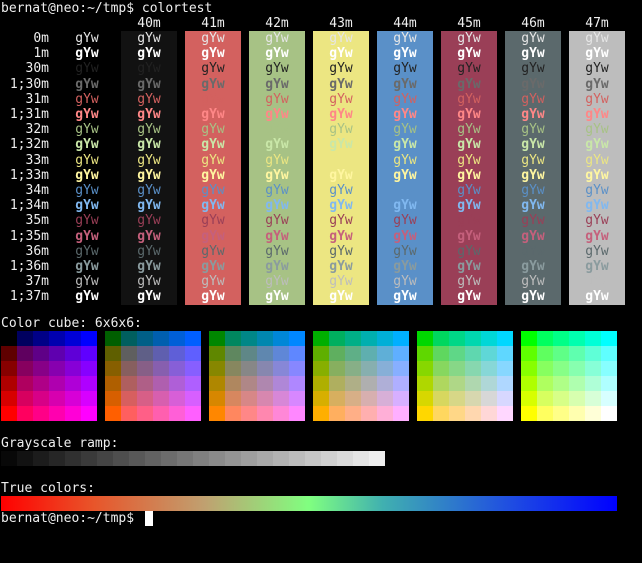  I want to click on true-colors-gradient, so click(309, 503).